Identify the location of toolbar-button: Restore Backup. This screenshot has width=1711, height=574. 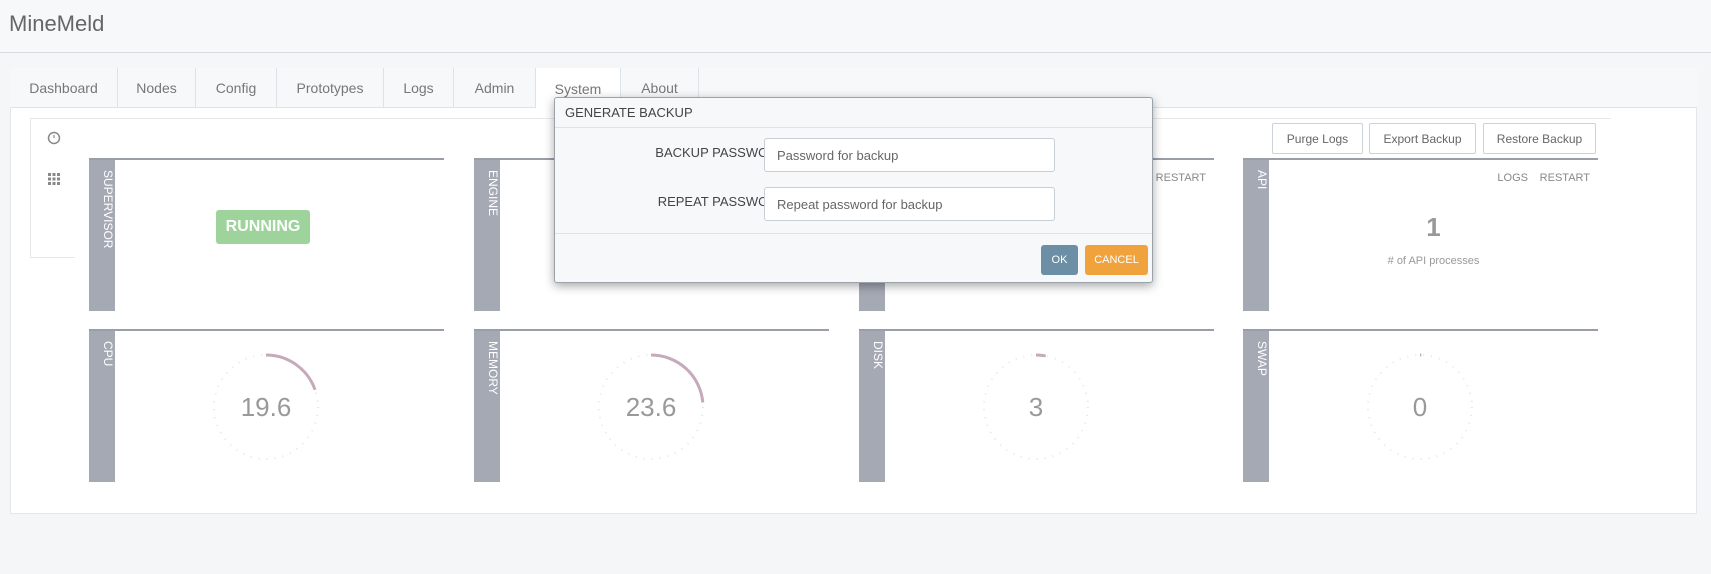
(1539, 138).